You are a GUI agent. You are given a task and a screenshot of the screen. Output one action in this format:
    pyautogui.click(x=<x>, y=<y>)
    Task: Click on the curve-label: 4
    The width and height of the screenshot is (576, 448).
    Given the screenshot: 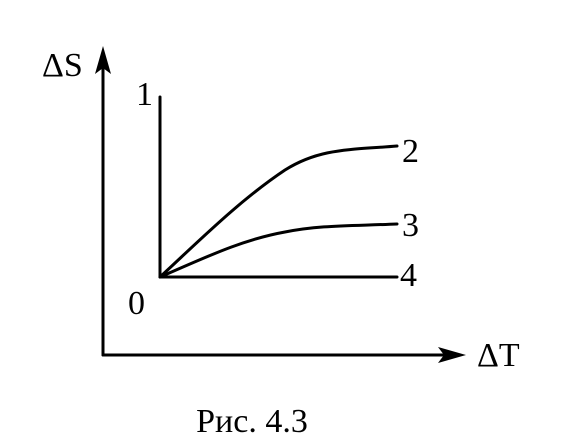 What is the action you would take?
    pyautogui.click(x=408, y=275)
    